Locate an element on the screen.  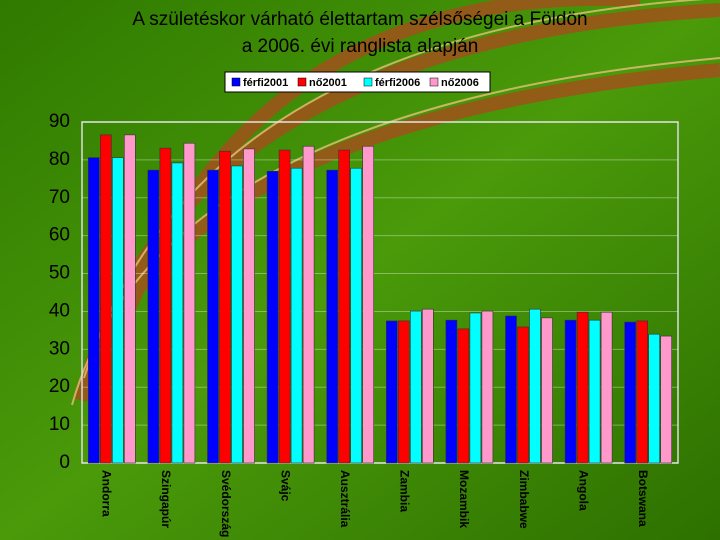
y-tick-label: 10 is located at coordinates (59, 424).